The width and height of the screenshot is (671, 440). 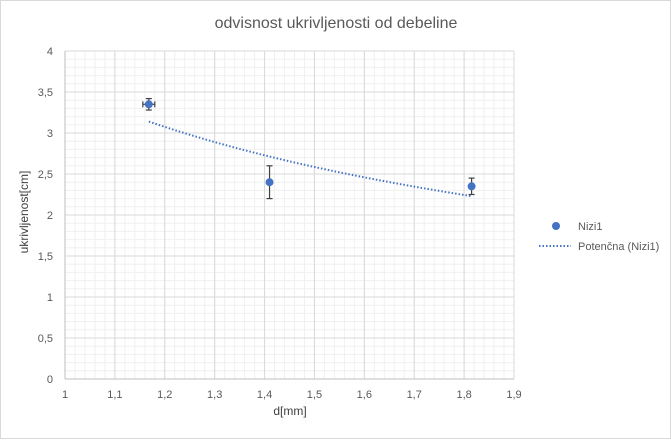 I want to click on x-tick-label: 1,5, so click(x=314, y=395).